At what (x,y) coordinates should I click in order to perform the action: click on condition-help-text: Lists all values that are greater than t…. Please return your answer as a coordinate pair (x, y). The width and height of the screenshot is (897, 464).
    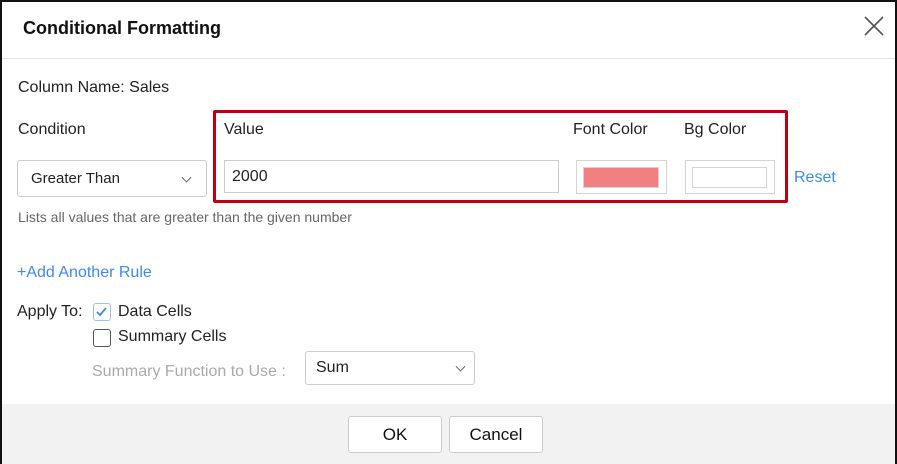
    Looking at the image, I should click on (185, 217).